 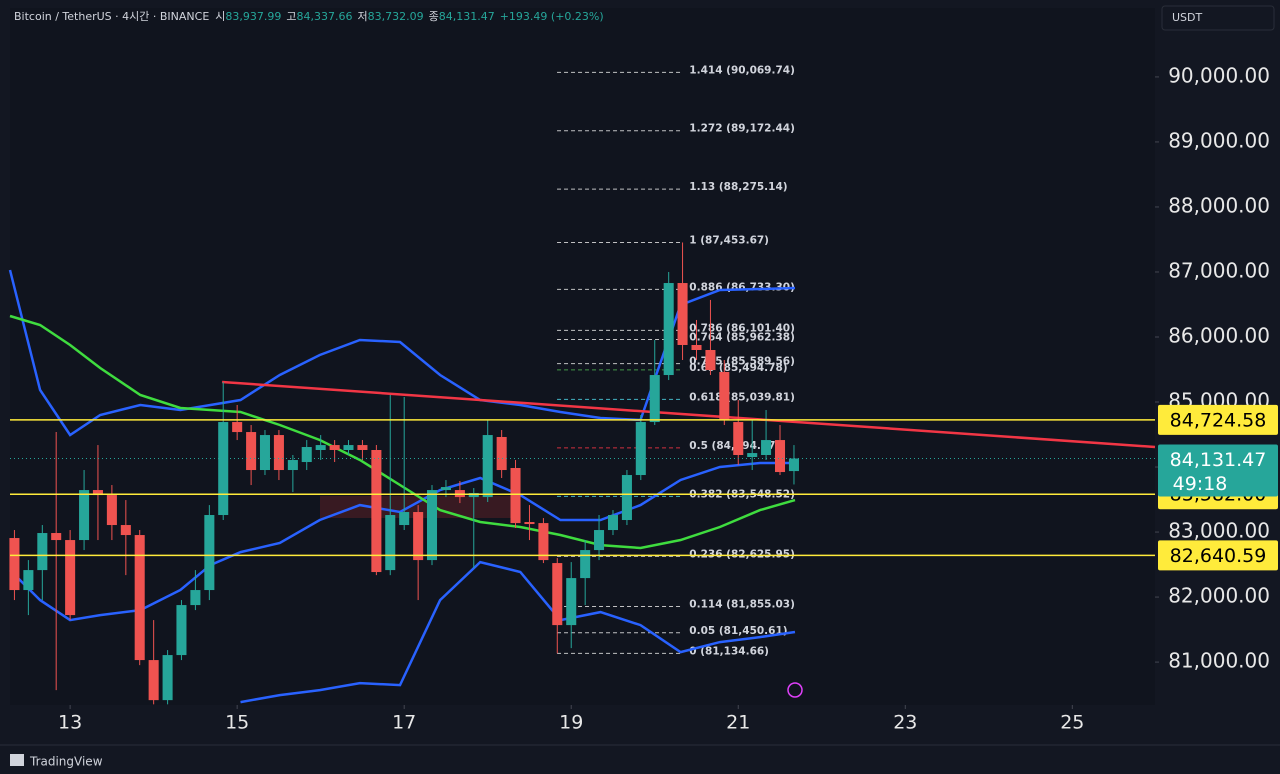 What do you see at coordinates (571, 723) in the screenshot?
I see `x-tick-label: 19` at bounding box center [571, 723].